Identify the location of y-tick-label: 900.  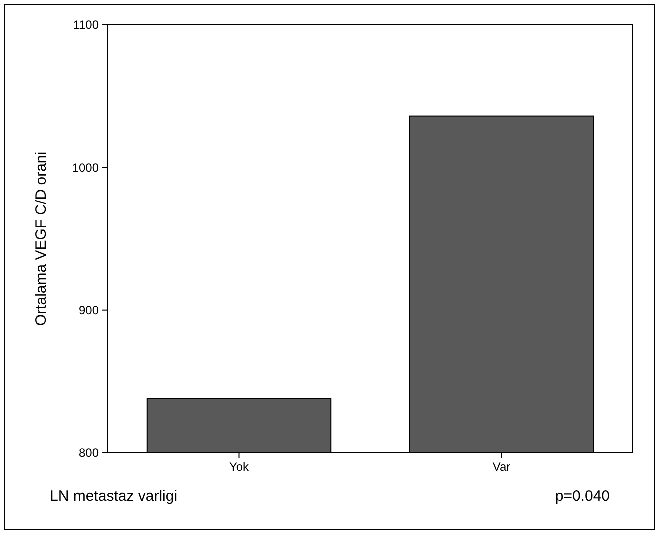
(89, 311).